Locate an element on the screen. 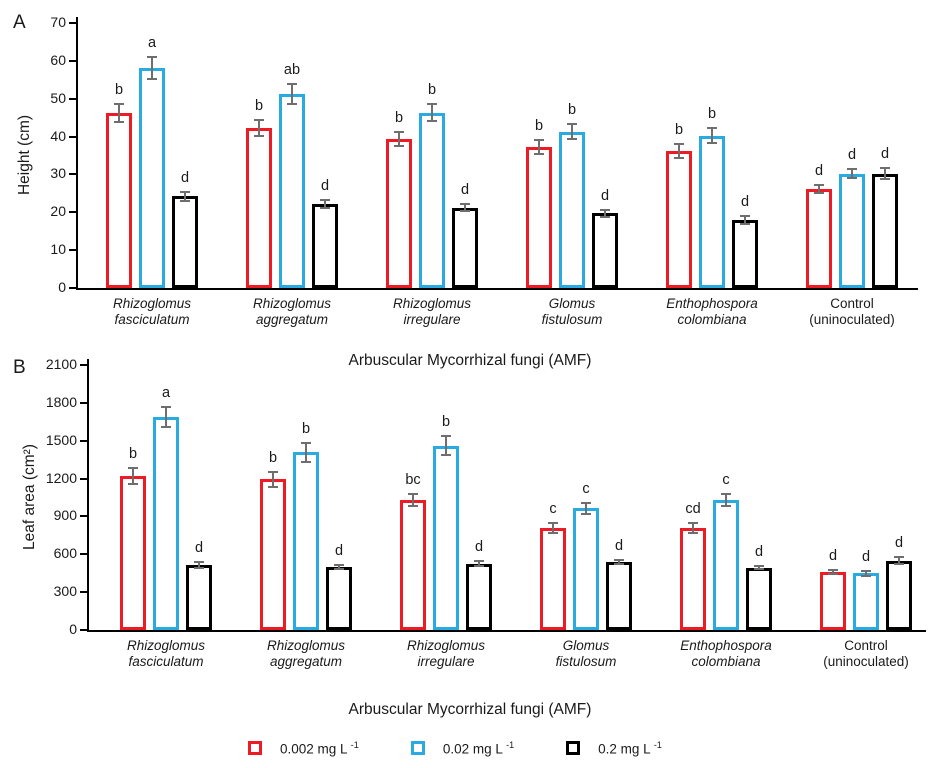  sig-letter: bc is located at coordinates (413, 479).